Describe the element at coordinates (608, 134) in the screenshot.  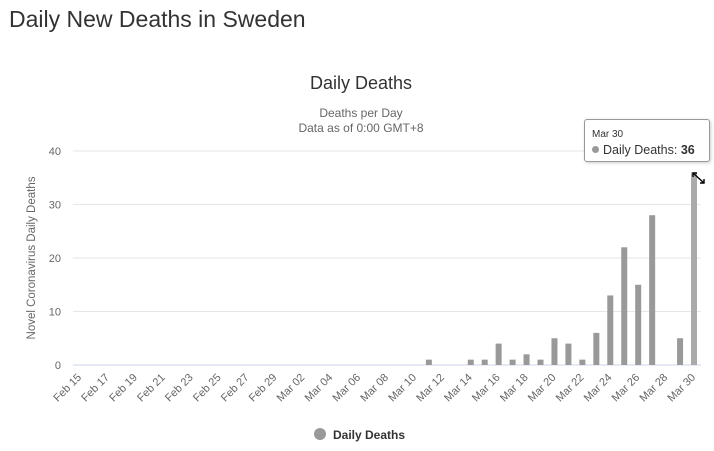
I see `tooltip-date: Mar 30` at that location.